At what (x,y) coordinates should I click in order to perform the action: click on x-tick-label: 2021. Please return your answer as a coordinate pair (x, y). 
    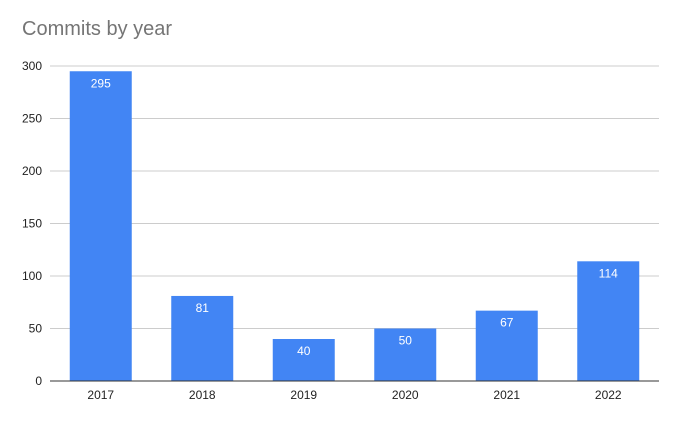
    Looking at the image, I should click on (506, 395).